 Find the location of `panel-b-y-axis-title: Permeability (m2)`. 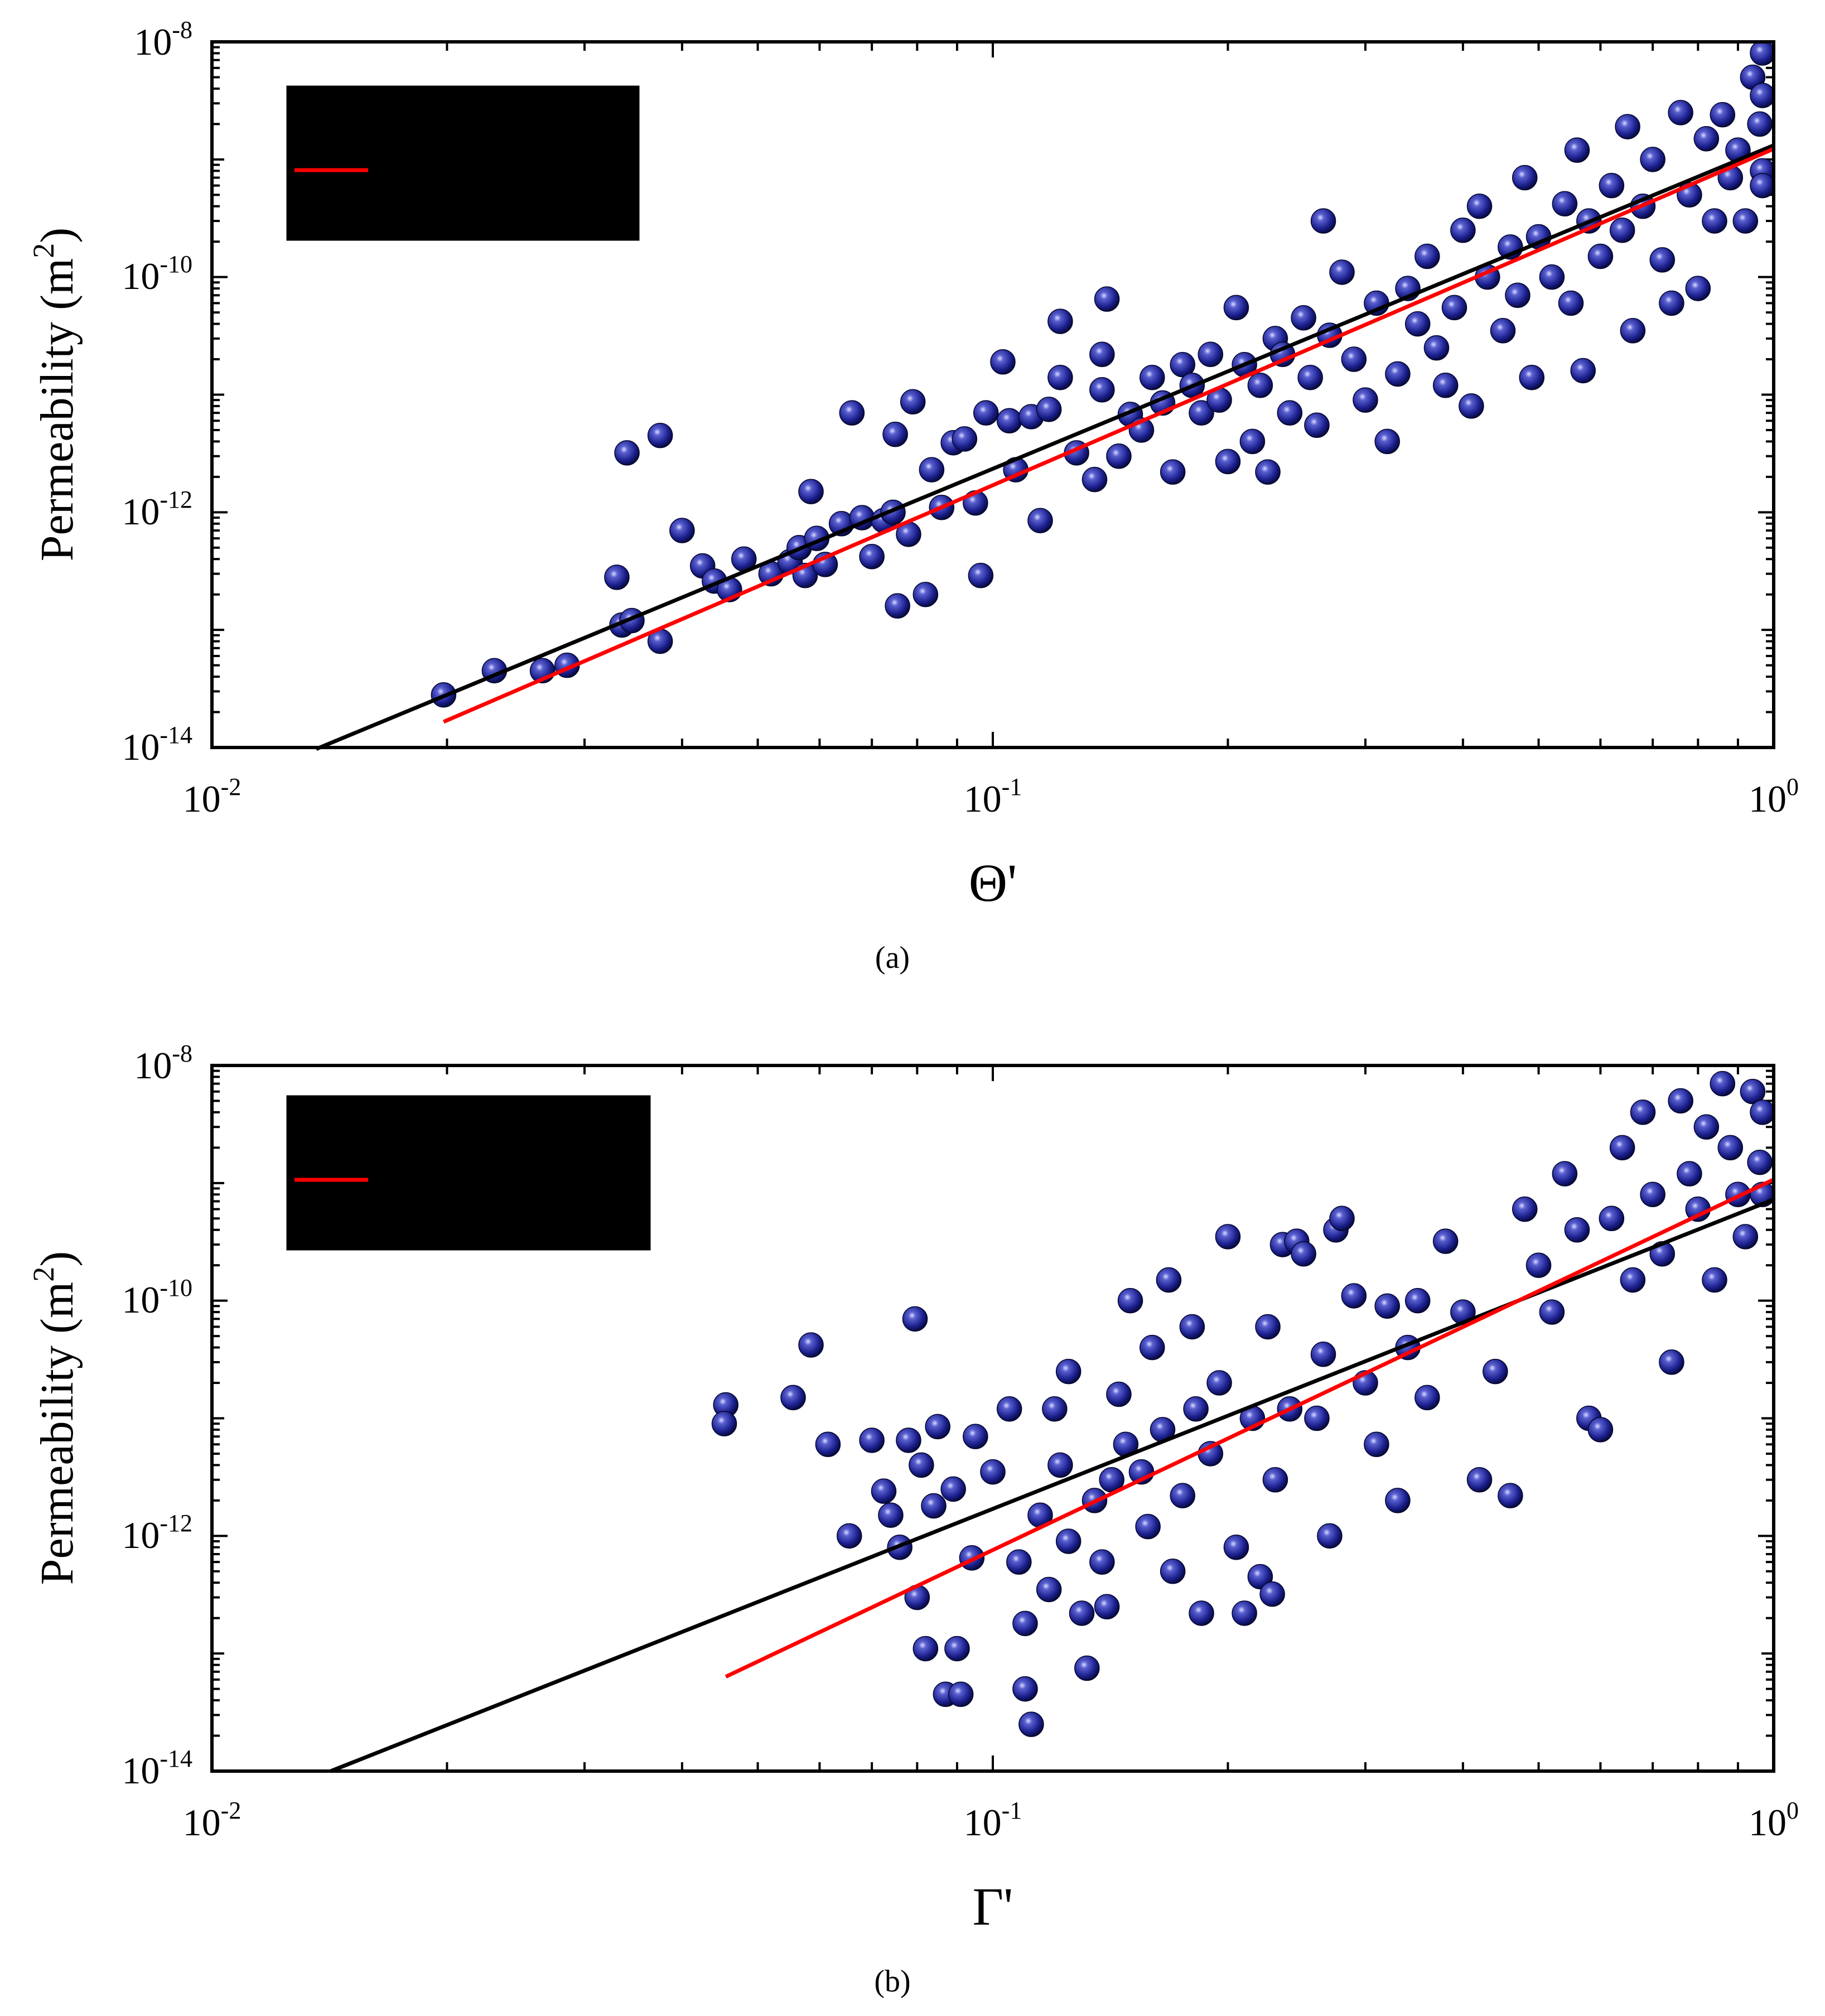

panel-b-y-axis-title: Permeability (m2) is located at coordinates (55, 1418).